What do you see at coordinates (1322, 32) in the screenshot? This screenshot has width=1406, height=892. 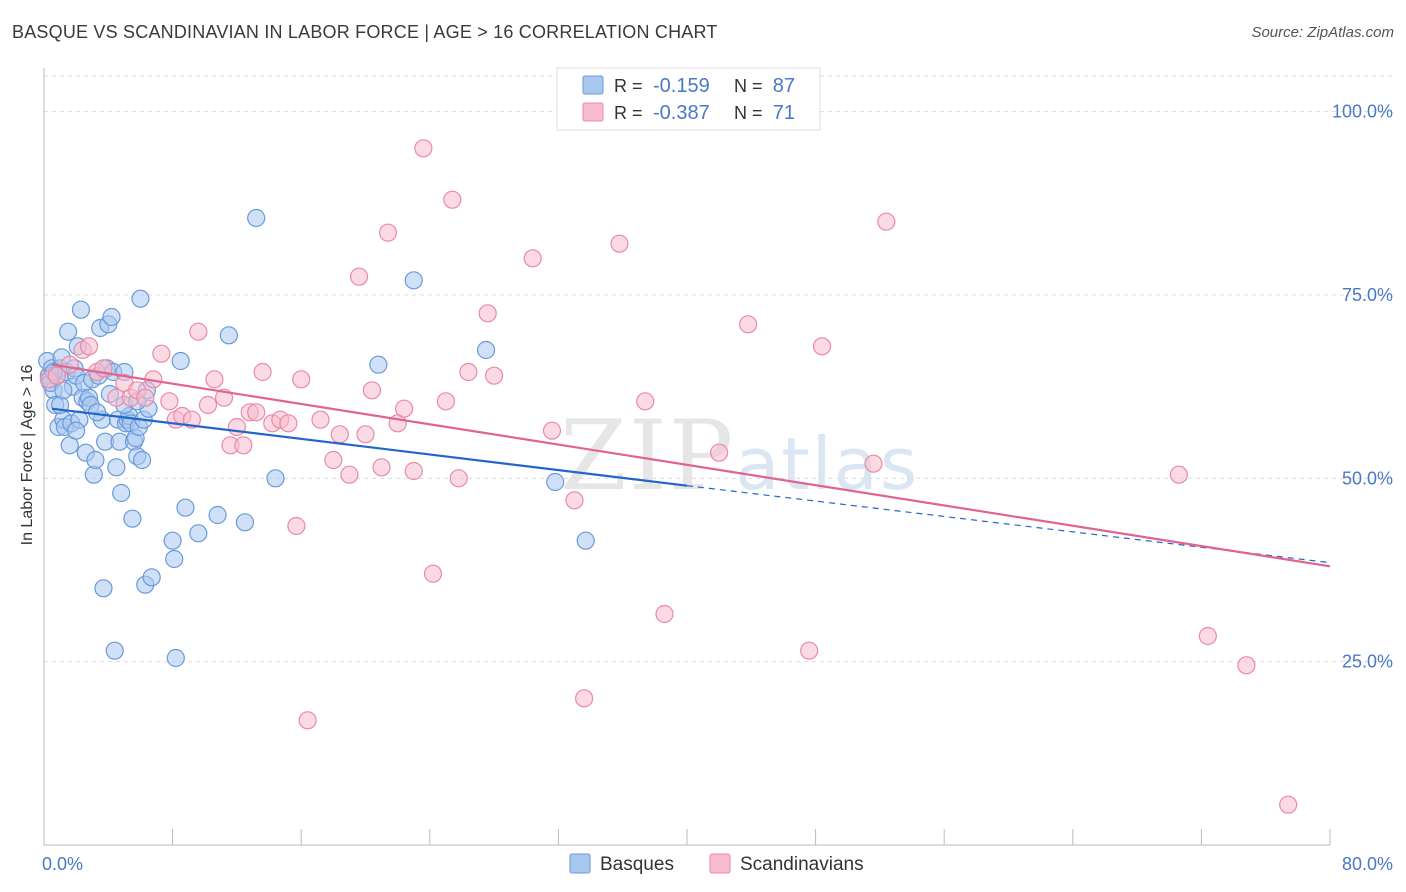 I see `chart-source: Source: ZipAtlas.com` at bounding box center [1322, 32].